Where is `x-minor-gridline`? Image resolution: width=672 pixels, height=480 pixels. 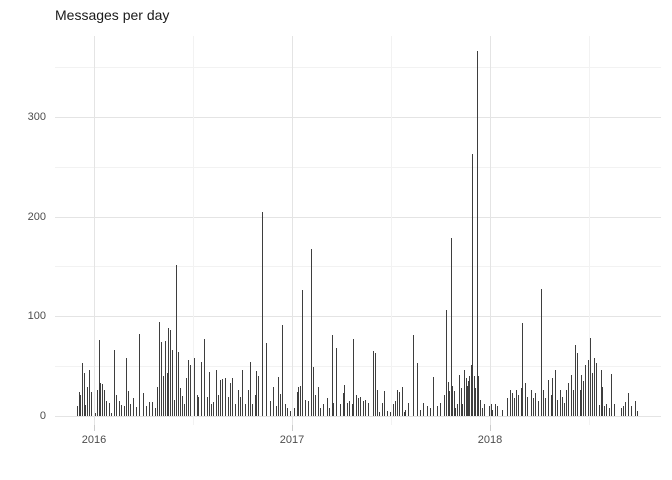 x-minor-gridline is located at coordinates (589, 230).